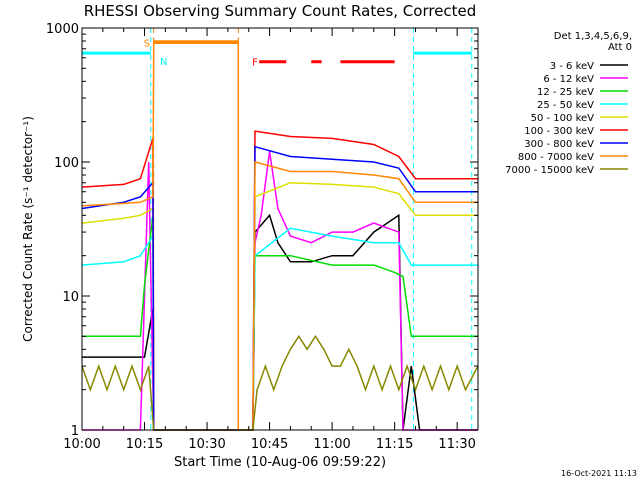 The image size is (640, 480). Describe the element at coordinates (75, 431) in the screenshot. I see `y-tick-label: 1` at that location.